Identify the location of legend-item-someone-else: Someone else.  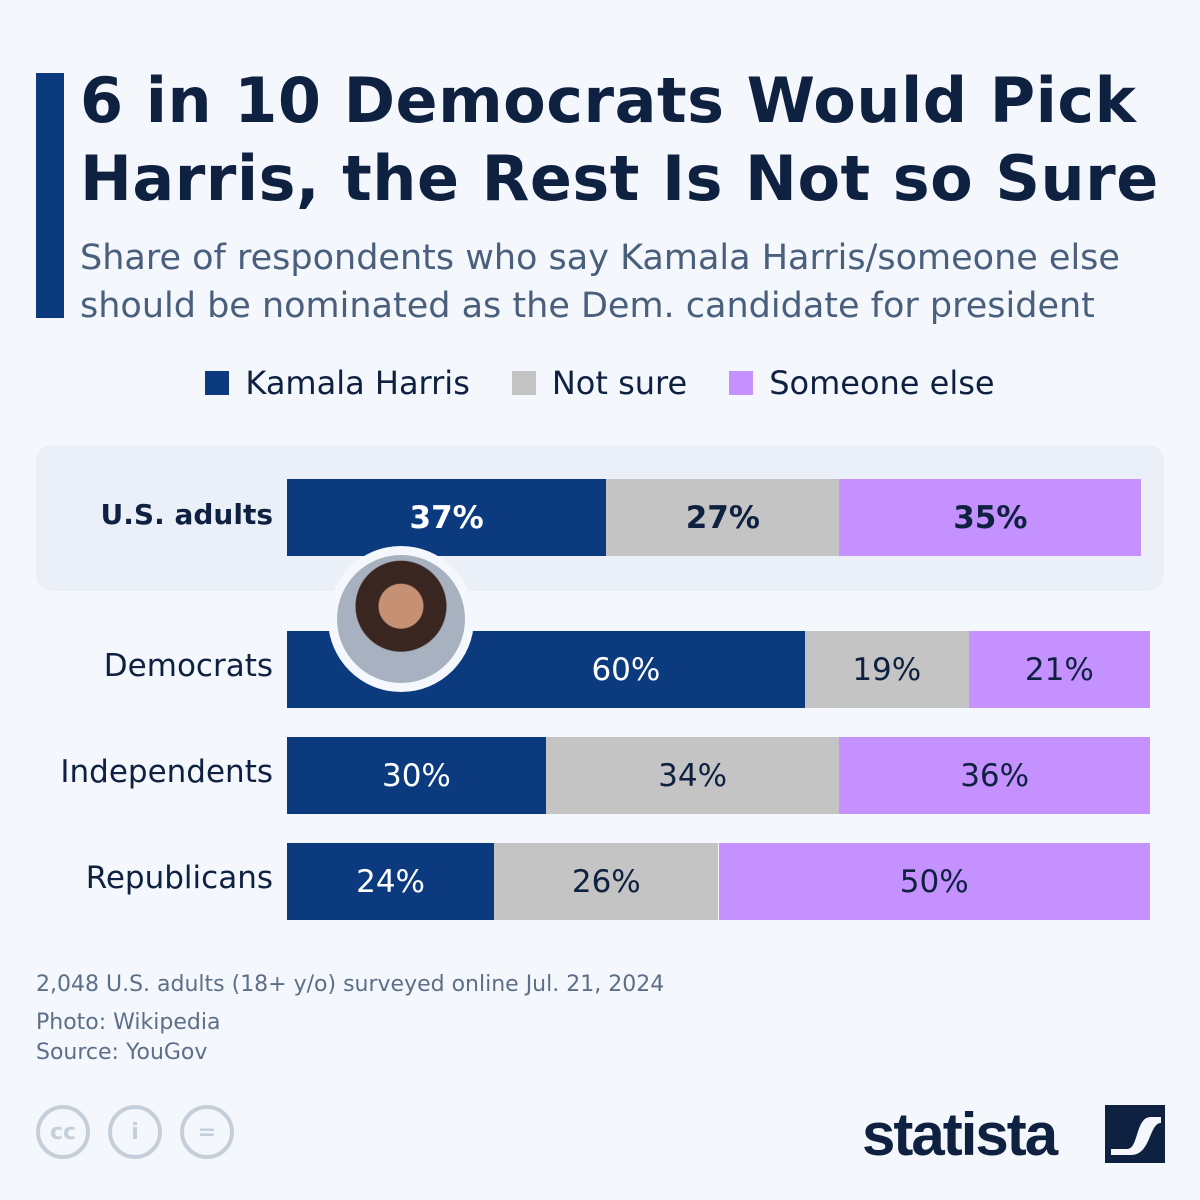
(862, 383).